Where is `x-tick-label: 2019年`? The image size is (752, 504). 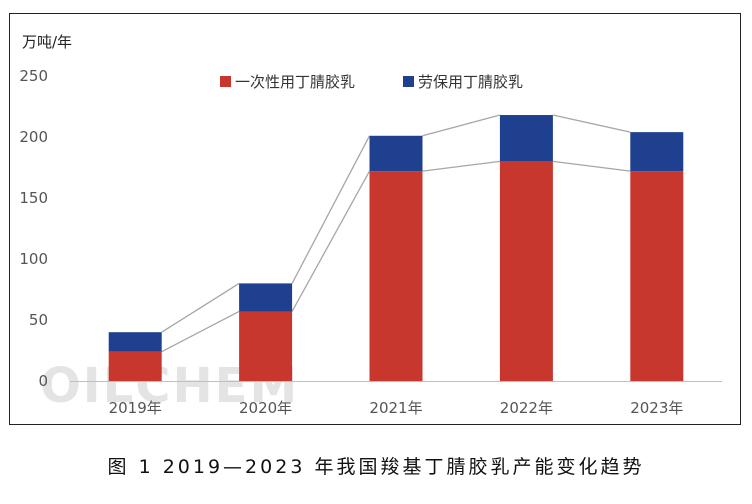 x-tick-label: 2019年 is located at coordinates (135, 408).